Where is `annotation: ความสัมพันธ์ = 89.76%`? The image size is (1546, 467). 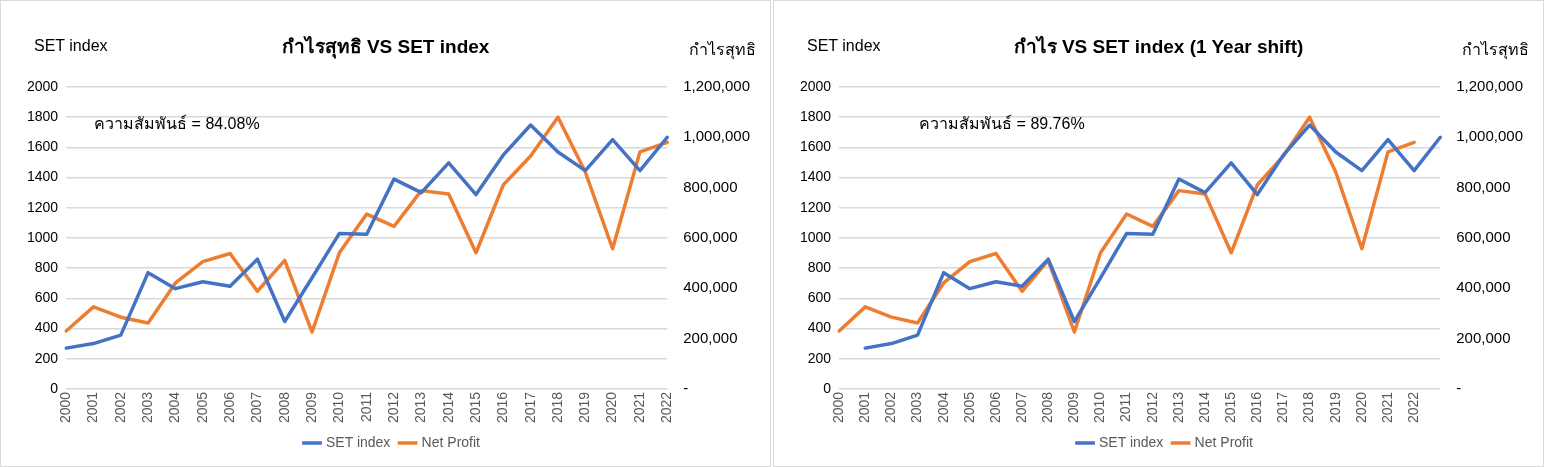
annotation: ความสัมพันธ์ = 89.76% is located at coordinates (1002, 123).